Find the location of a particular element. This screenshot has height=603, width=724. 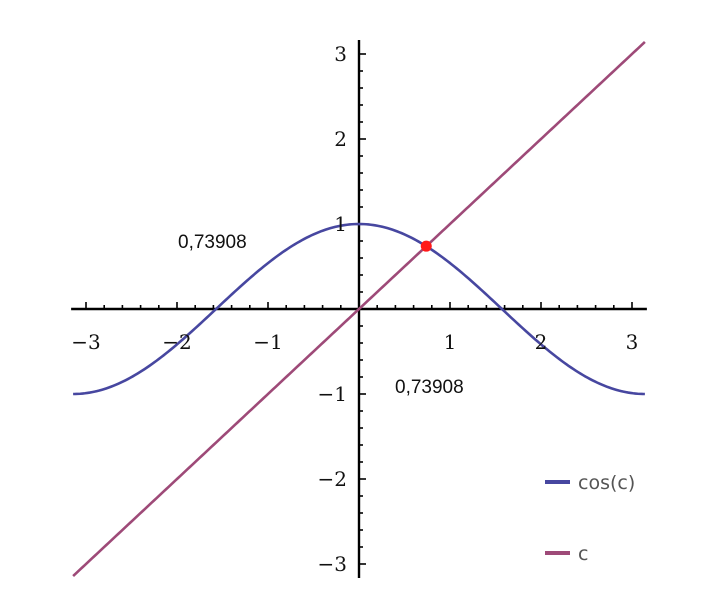

legend: cos(c) c is located at coordinates (590, 518).